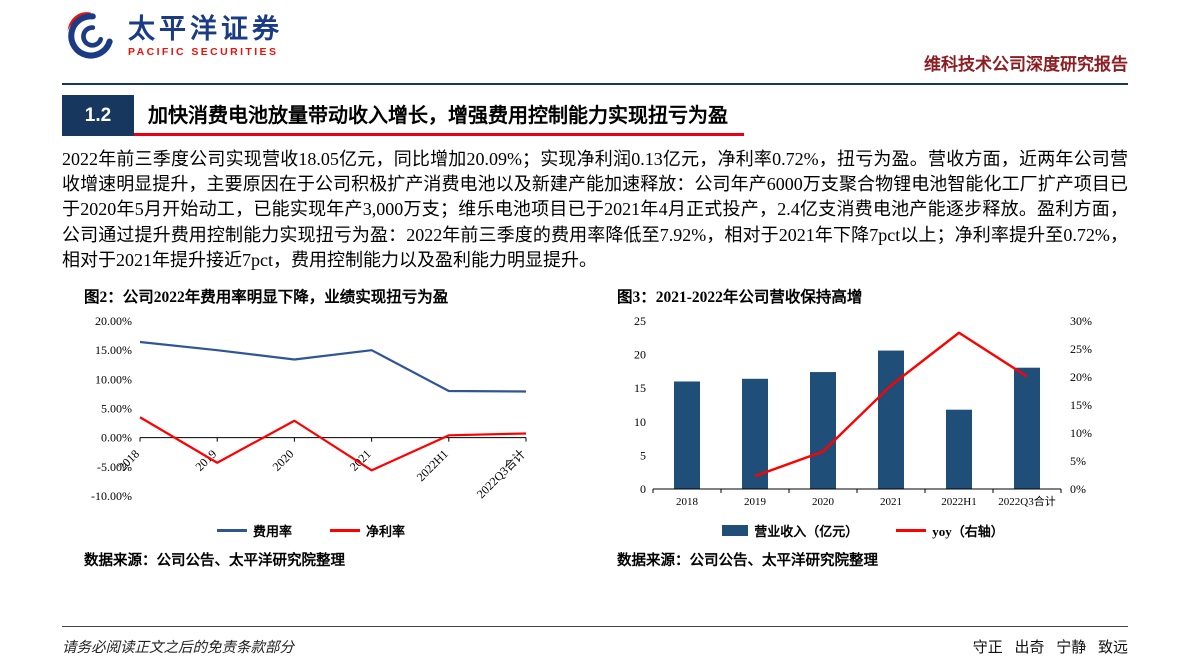 The width and height of the screenshot is (1190, 669). What do you see at coordinates (643, 489) in the screenshot?
I see `svg-text: 0` at bounding box center [643, 489].